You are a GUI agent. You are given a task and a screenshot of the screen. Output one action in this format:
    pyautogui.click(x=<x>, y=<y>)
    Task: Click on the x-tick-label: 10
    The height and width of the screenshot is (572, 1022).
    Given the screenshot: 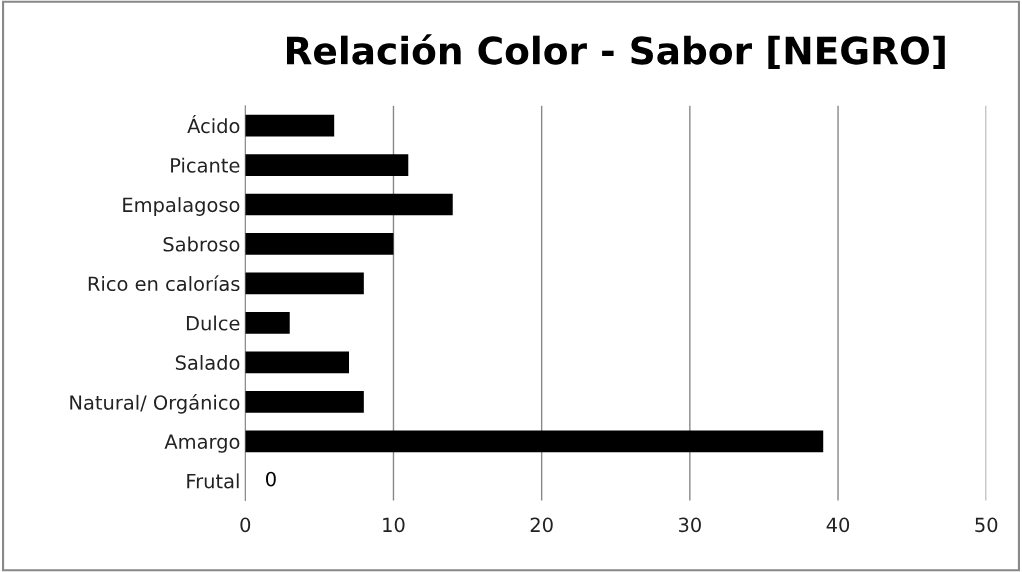 What is the action you would take?
    pyautogui.click(x=394, y=525)
    